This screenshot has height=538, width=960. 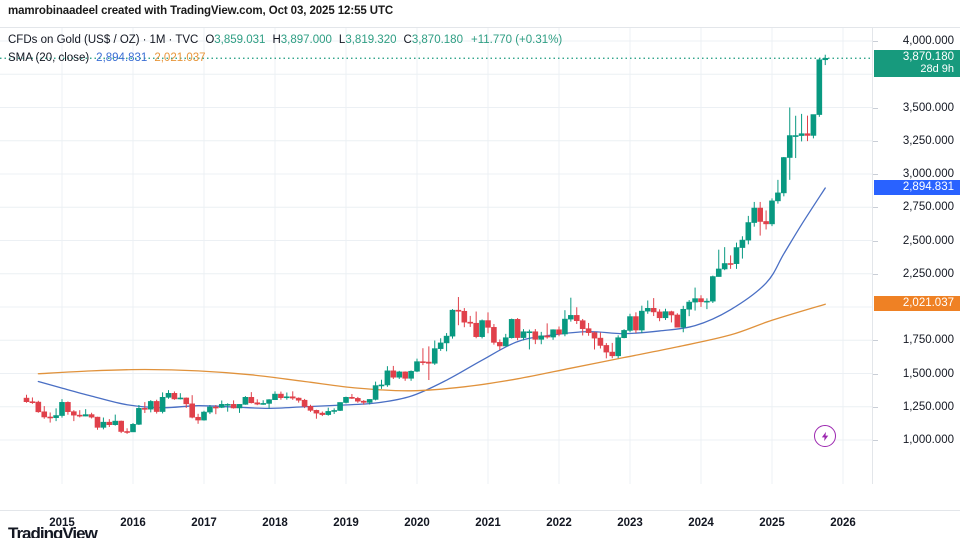 What do you see at coordinates (928, 373) in the screenshot?
I see `price-tick-label: 1,500.000` at bounding box center [928, 373].